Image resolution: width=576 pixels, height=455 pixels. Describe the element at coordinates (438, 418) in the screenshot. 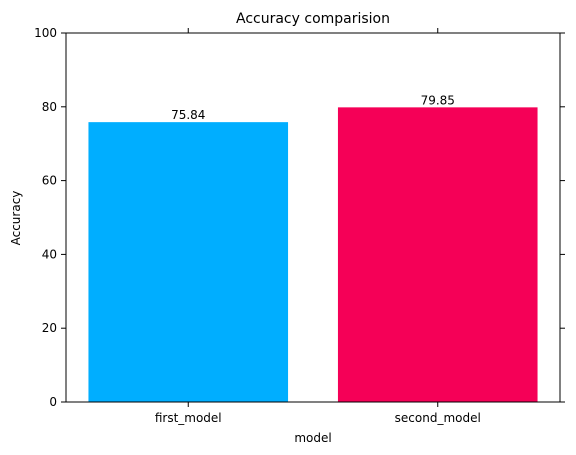

I see `x-tick-label: second_model` at that location.